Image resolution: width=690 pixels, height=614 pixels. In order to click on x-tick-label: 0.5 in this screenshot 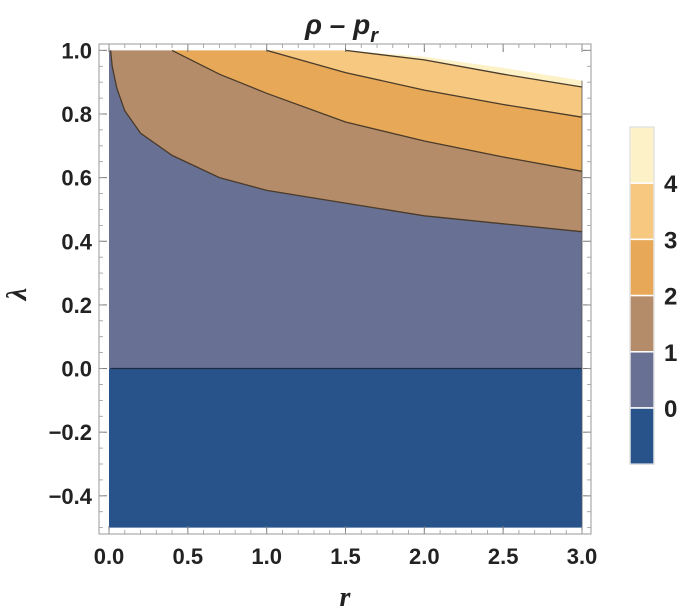, I will do `click(188, 556)`.